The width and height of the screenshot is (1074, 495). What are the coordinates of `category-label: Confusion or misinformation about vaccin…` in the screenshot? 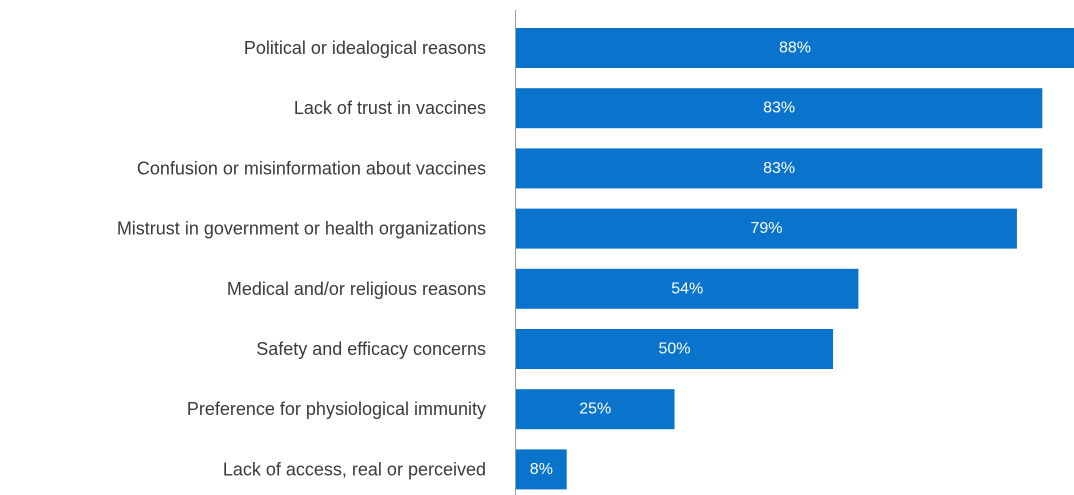 It's located at (311, 168).